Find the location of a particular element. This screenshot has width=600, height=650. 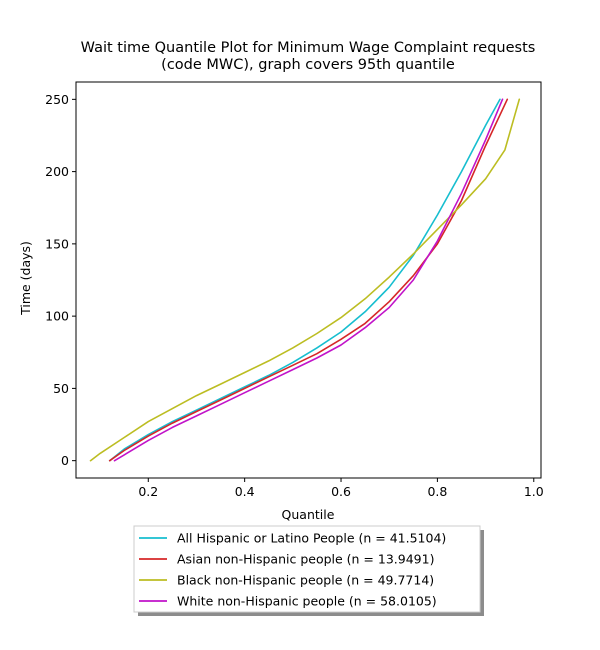

y-tick-label: 250 is located at coordinates (57, 99).